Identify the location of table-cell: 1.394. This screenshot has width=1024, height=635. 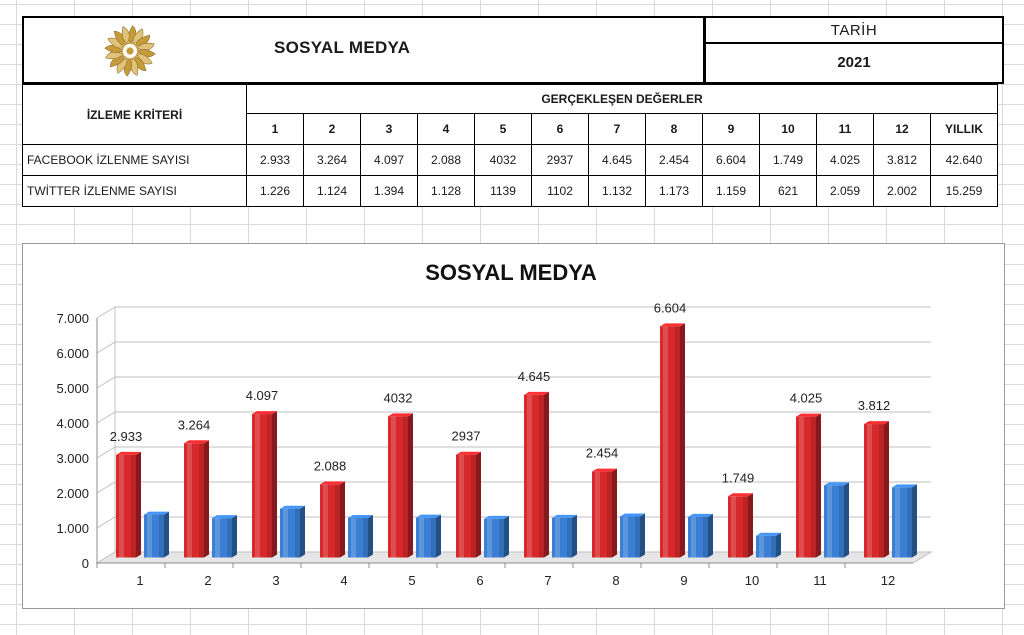
(389, 191).